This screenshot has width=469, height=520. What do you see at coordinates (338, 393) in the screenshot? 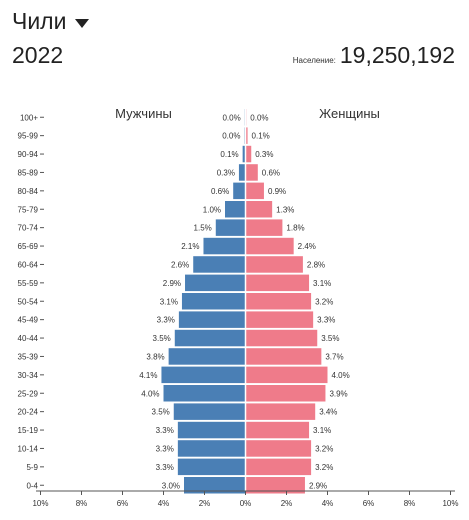
I see `data-label-female: 3.9%` at bounding box center [338, 393].